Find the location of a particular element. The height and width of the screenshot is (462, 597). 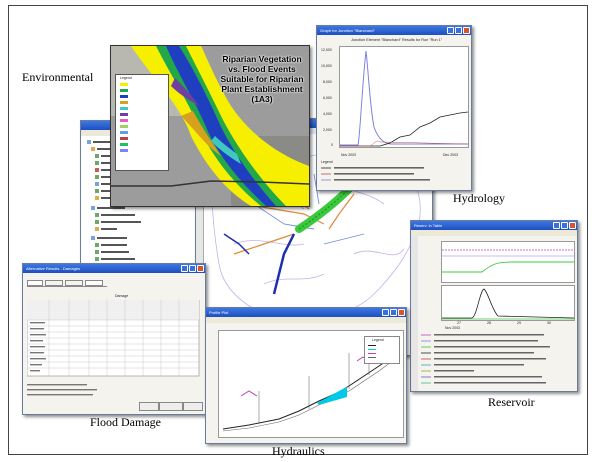

open-button is located at coordinates (171, 406).